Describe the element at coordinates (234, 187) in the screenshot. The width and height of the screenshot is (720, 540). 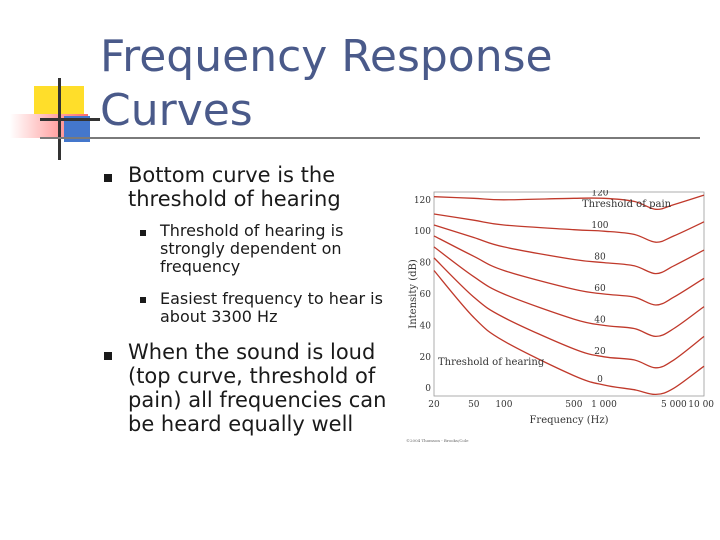
I see `bullet-item: Bottom curve is the threshold of hearing` at that location.